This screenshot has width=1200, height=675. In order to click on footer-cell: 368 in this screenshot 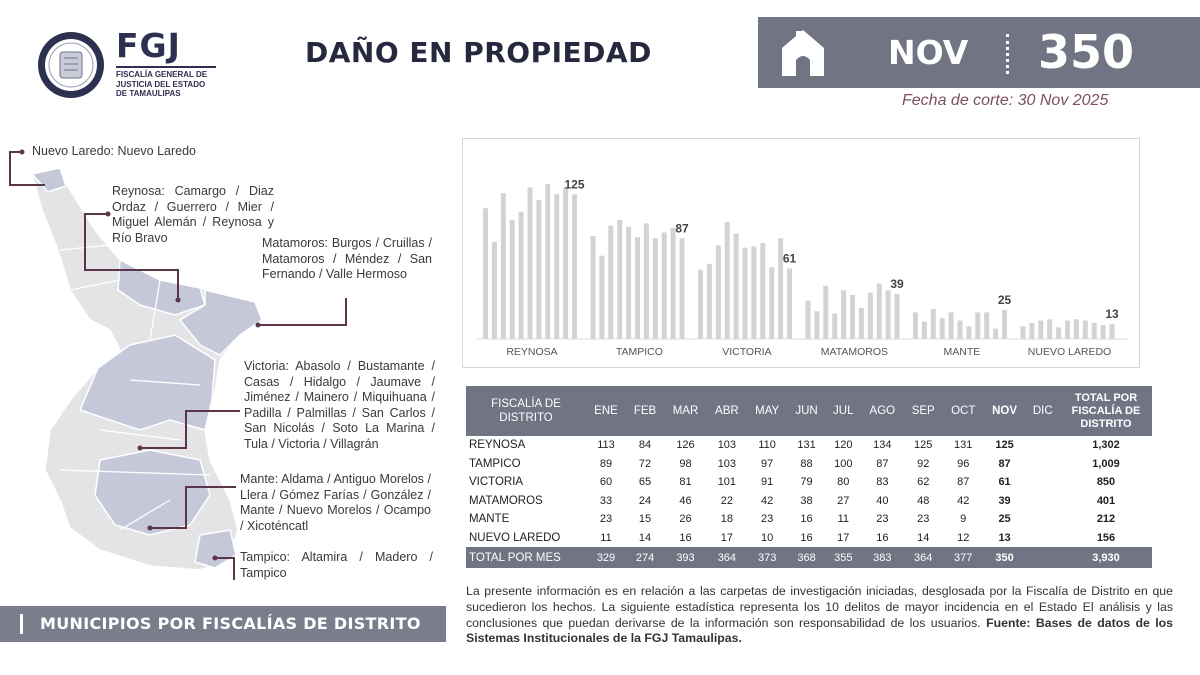, I will do `click(806, 557)`.